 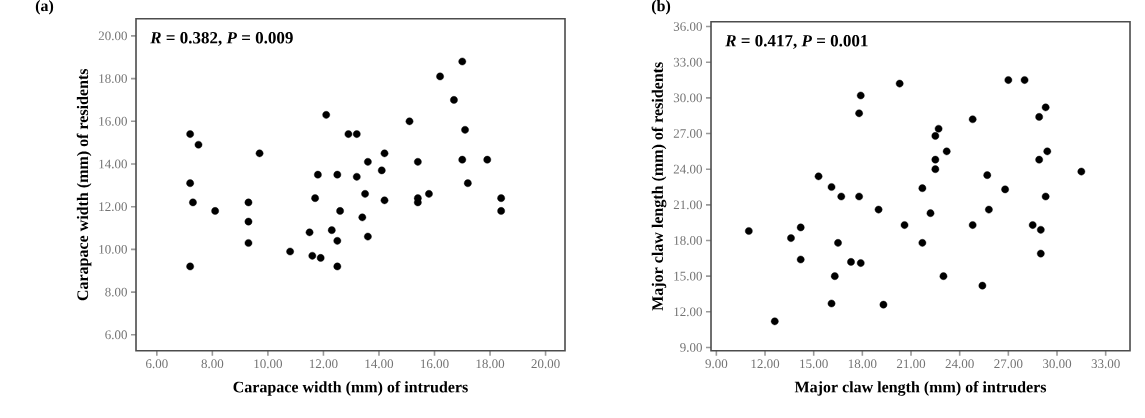 What do you see at coordinates (545, 364) in the screenshot?
I see `x-tick-label: 20.00` at bounding box center [545, 364].